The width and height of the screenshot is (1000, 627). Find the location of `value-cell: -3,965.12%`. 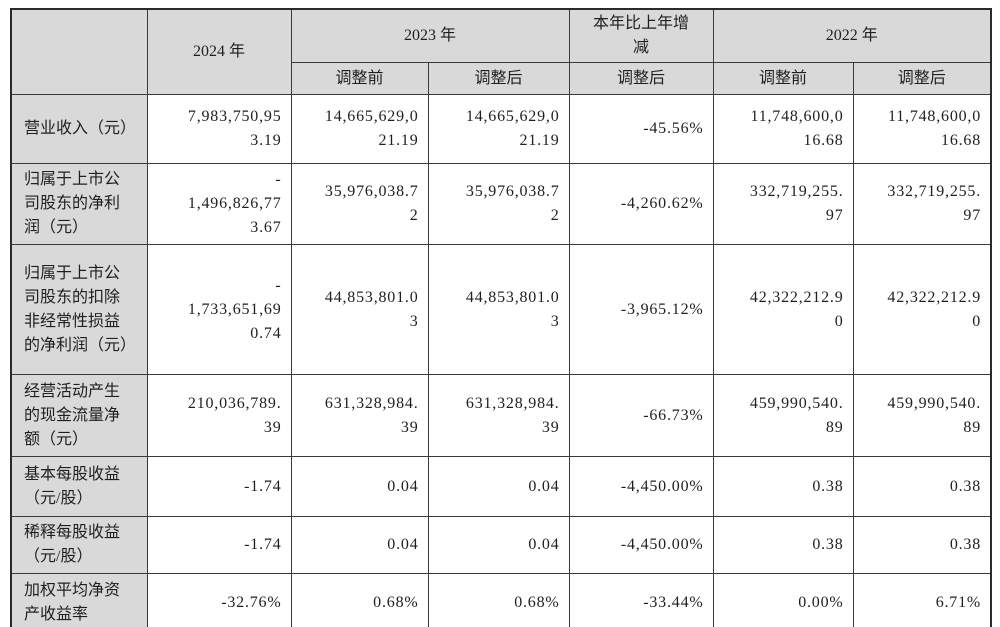

value-cell: -3,965.12% is located at coordinates (641, 309).